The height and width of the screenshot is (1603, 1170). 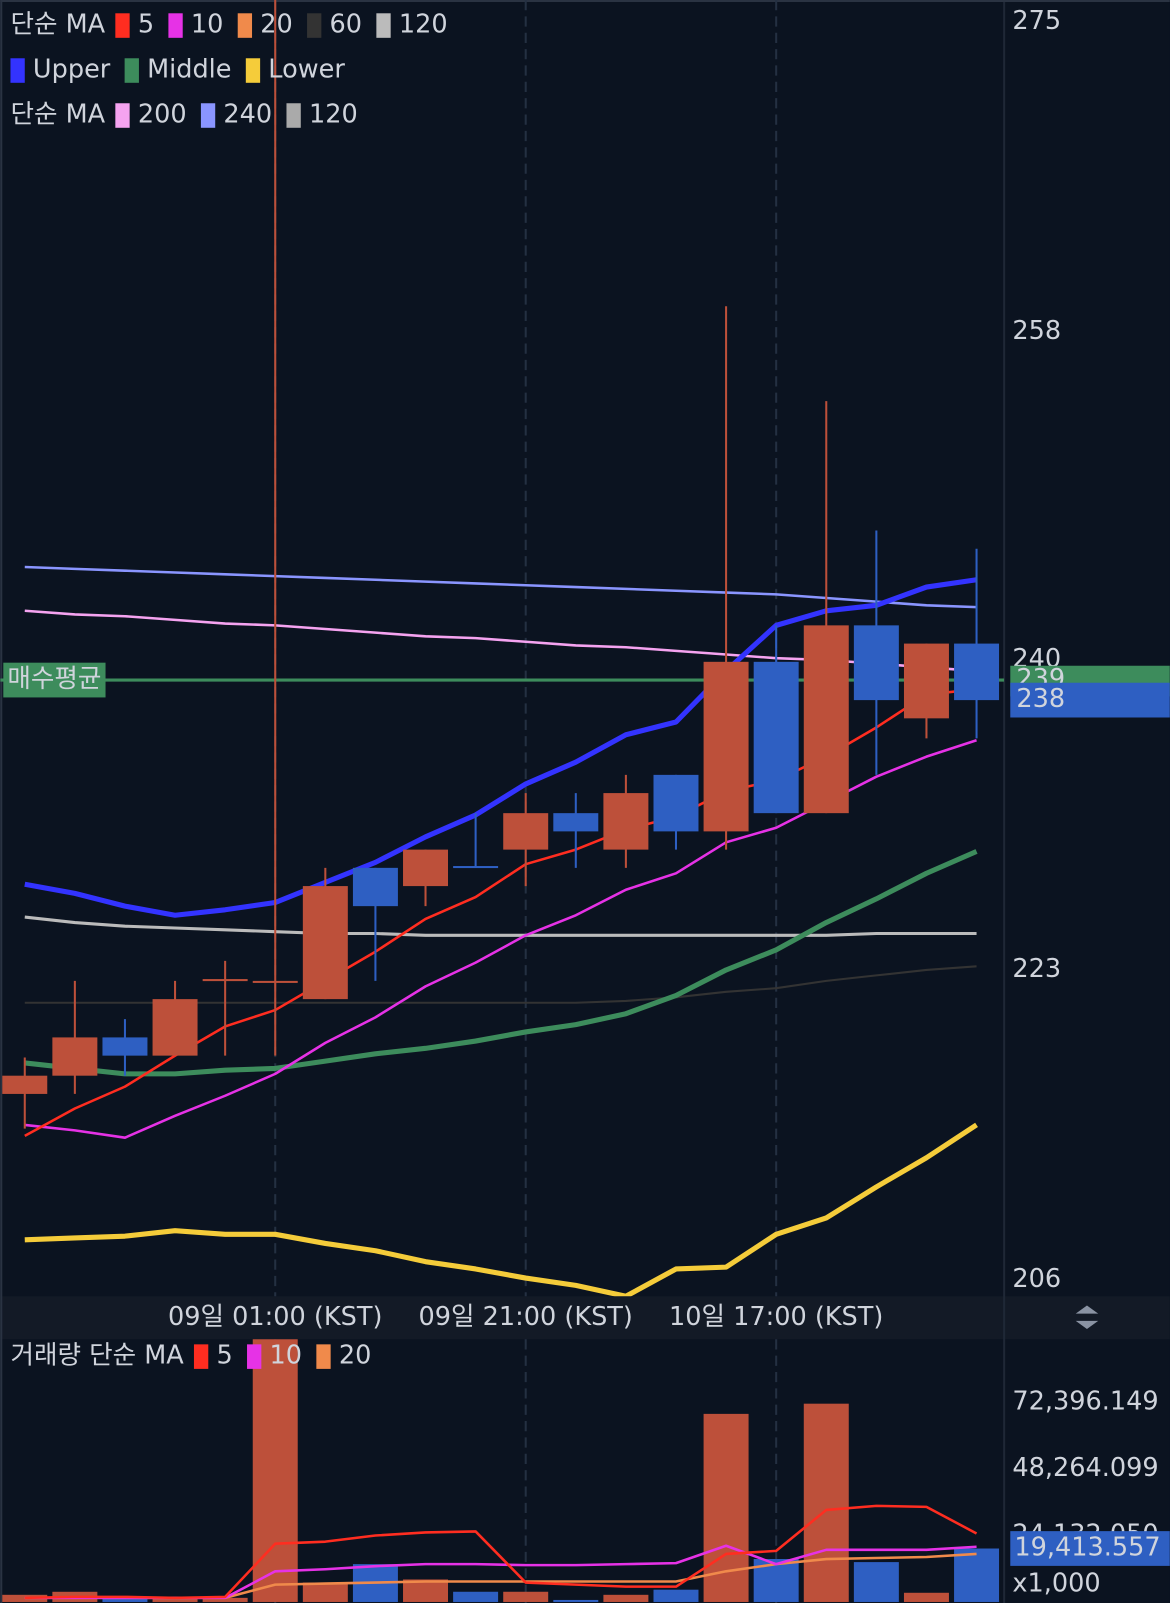 What do you see at coordinates (1040, 699) in the screenshot?
I see `price-tag: 238` at bounding box center [1040, 699].